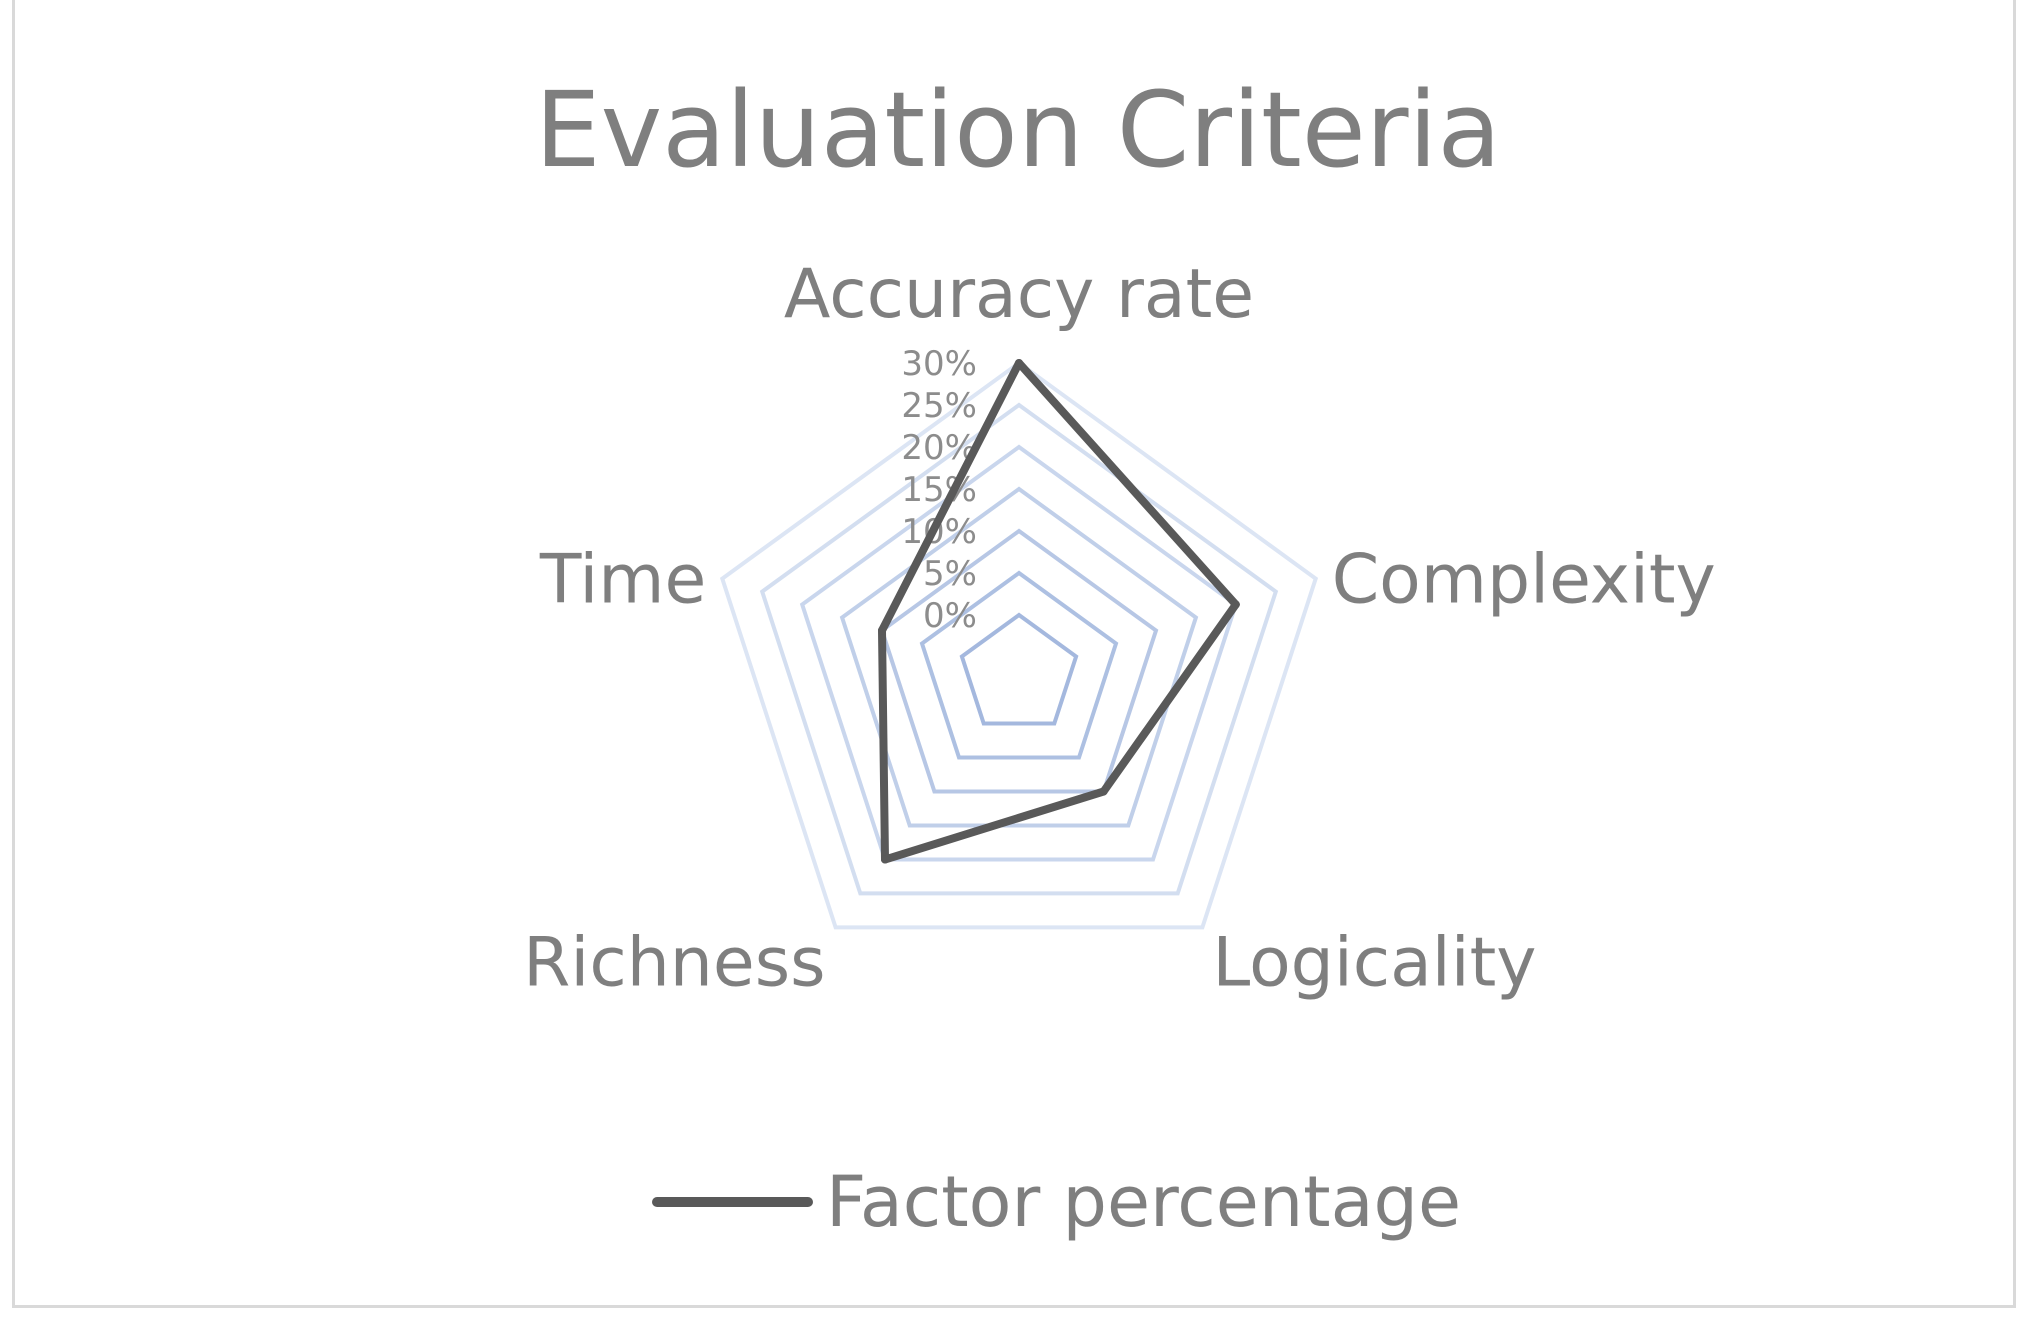  I want to click on category-label-complexity: Complexity, so click(1524, 580).